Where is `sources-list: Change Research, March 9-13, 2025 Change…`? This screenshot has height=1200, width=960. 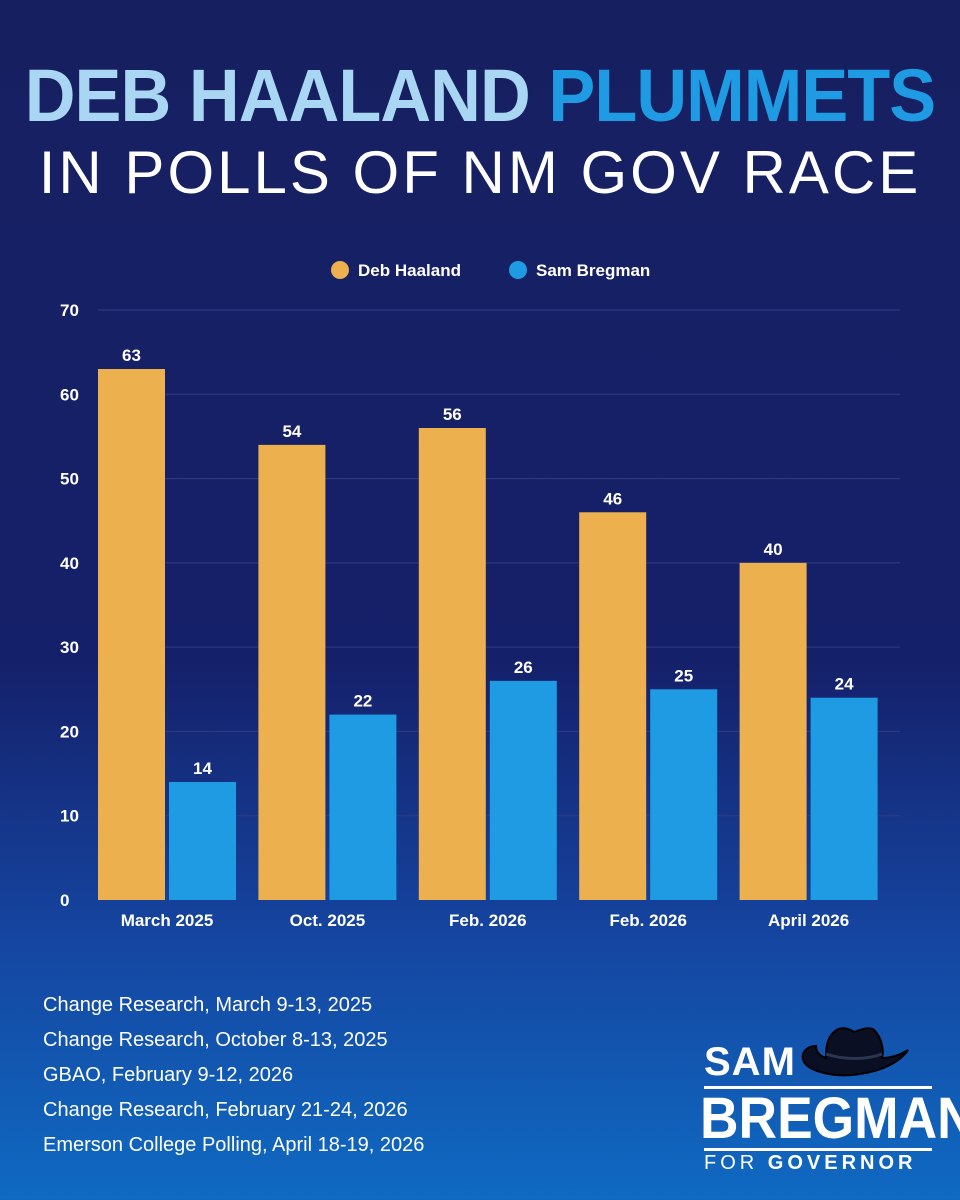 sources-list: Change Research, March 9-13, 2025 Change… is located at coordinates (233, 1075).